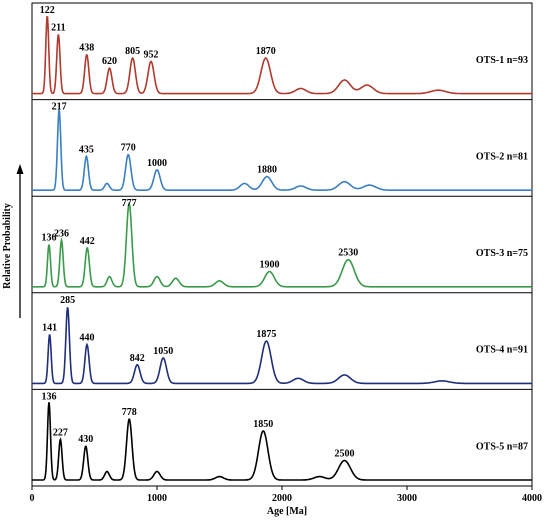 Image resolution: width=550 pixels, height=524 pixels. What do you see at coordinates (157, 163) in the screenshot?
I see `peak-label: 1000` at bounding box center [157, 163].